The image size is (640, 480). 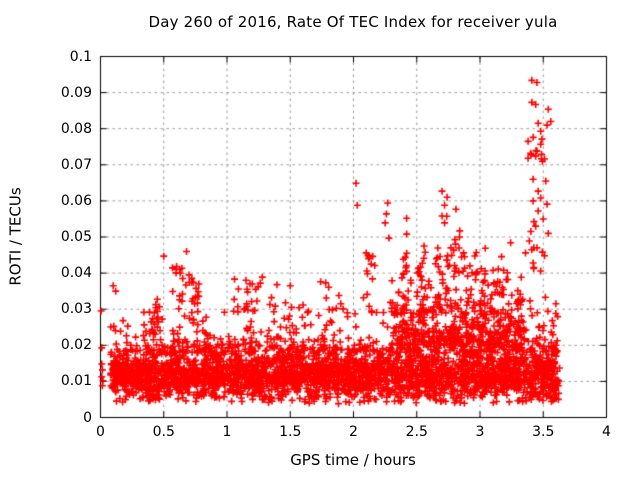 What do you see at coordinates (76, 92) in the screenshot?
I see `y-tick-label: 0.09` at bounding box center [76, 92].